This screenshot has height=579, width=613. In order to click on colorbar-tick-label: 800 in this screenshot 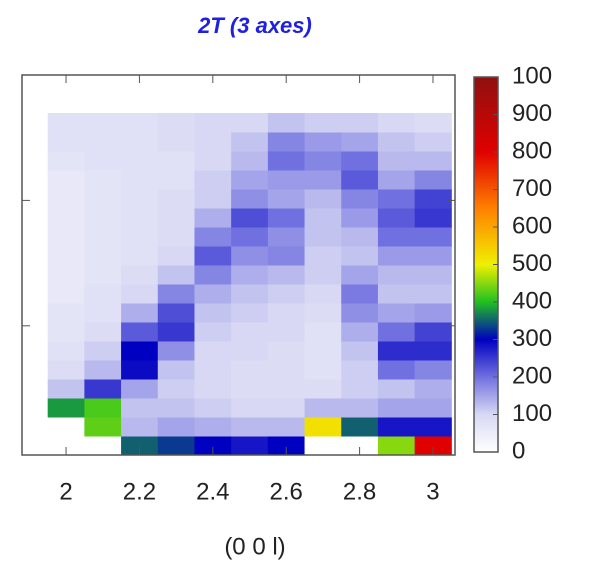, I will do `click(532, 150)`.